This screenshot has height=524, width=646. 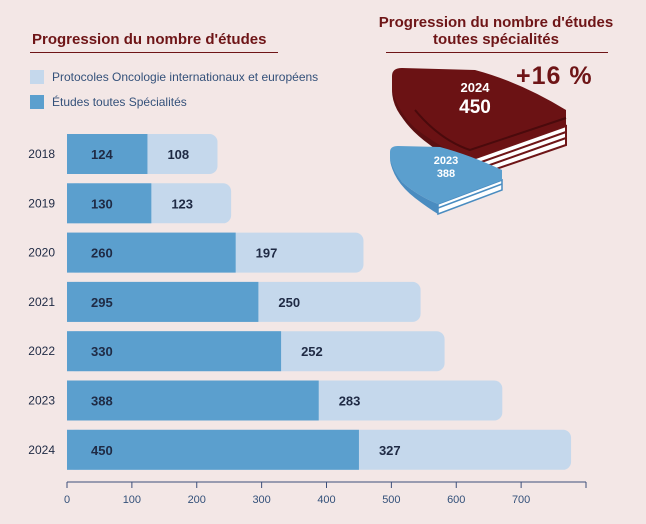 What do you see at coordinates (521, 500) in the screenshot?
I see `x-tick-label-700: 700` at bounding box center [521, 500].